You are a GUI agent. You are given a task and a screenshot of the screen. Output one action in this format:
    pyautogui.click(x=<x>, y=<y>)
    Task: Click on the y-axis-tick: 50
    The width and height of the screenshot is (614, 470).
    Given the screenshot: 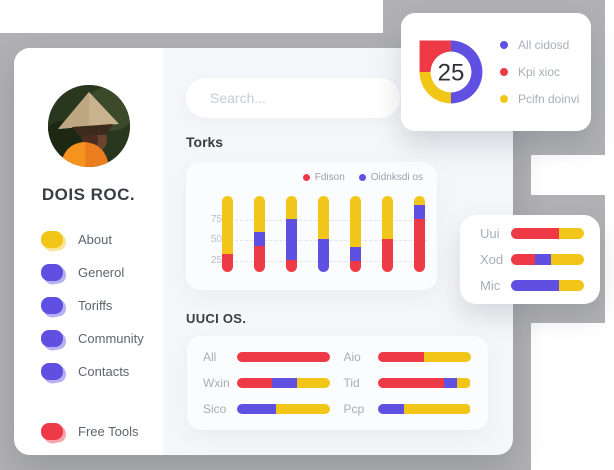 What is the action you would take?
    pyautogui.click(x=216, y=239)
    